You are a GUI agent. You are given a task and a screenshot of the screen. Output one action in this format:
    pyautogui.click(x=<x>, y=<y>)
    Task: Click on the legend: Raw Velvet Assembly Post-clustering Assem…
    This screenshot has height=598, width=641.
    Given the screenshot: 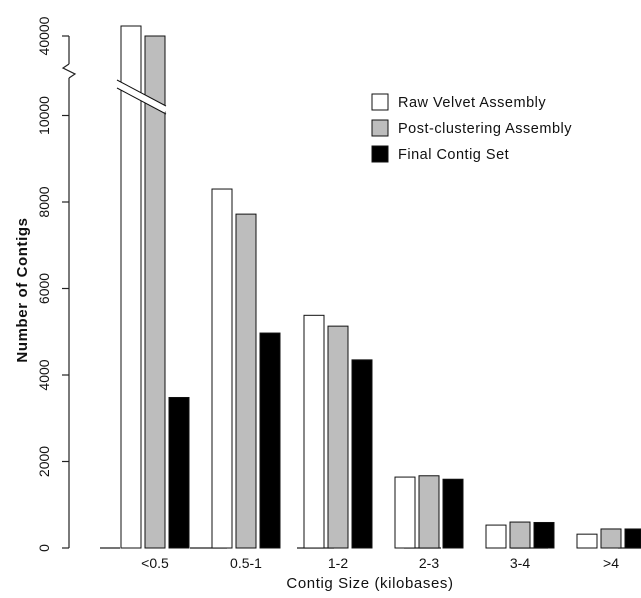 What is the action you would take?
    pyautogui.click(x=471, y=128)
    